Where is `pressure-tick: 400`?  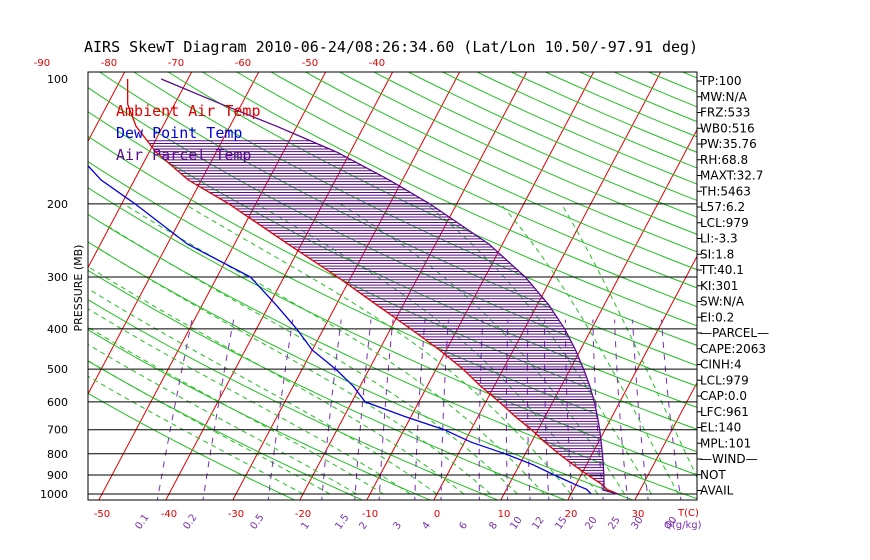 pressure-tick: 400 is located at coordinates (57, 329).